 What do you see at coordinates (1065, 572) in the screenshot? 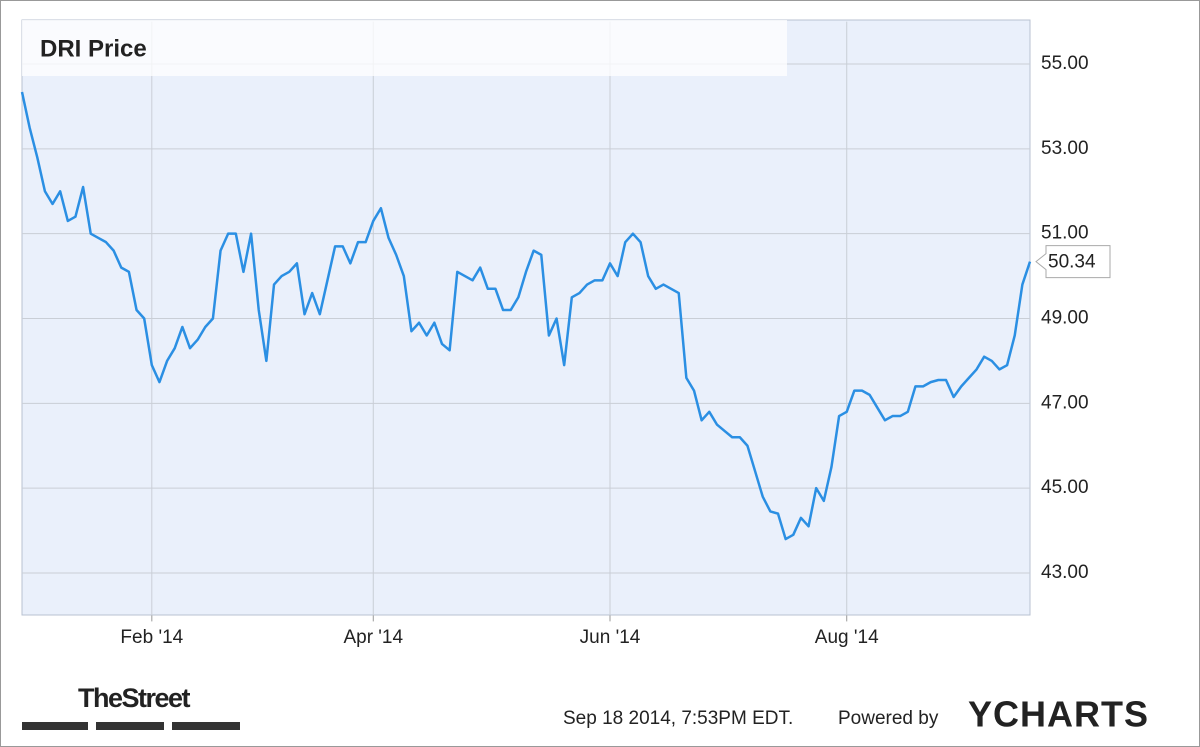
I see `y-tick-label: 43.00` at bounding box center [1065, 572].